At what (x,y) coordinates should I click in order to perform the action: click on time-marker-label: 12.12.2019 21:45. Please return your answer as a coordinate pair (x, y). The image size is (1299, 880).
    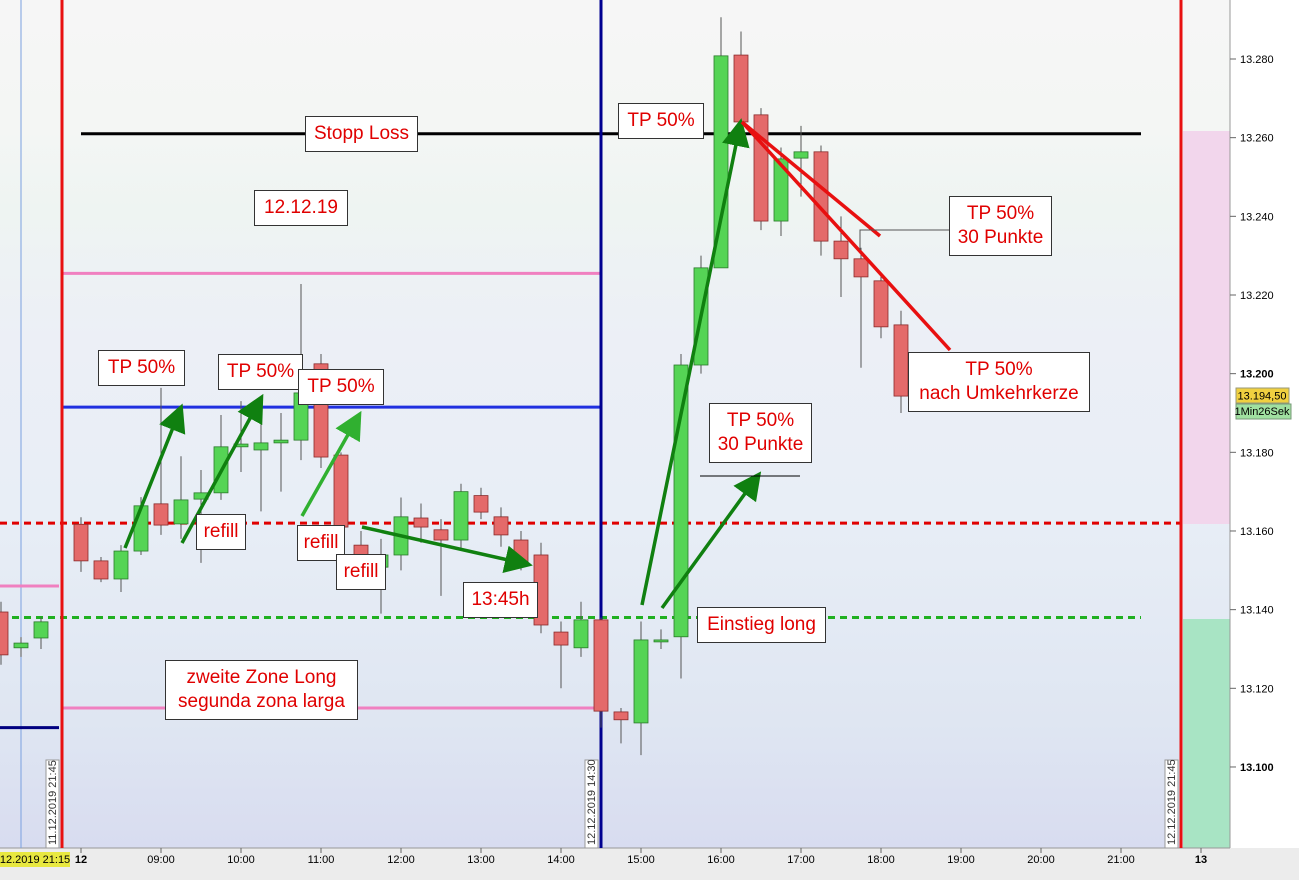
    Looking at the image, I should click on (1172, 802).